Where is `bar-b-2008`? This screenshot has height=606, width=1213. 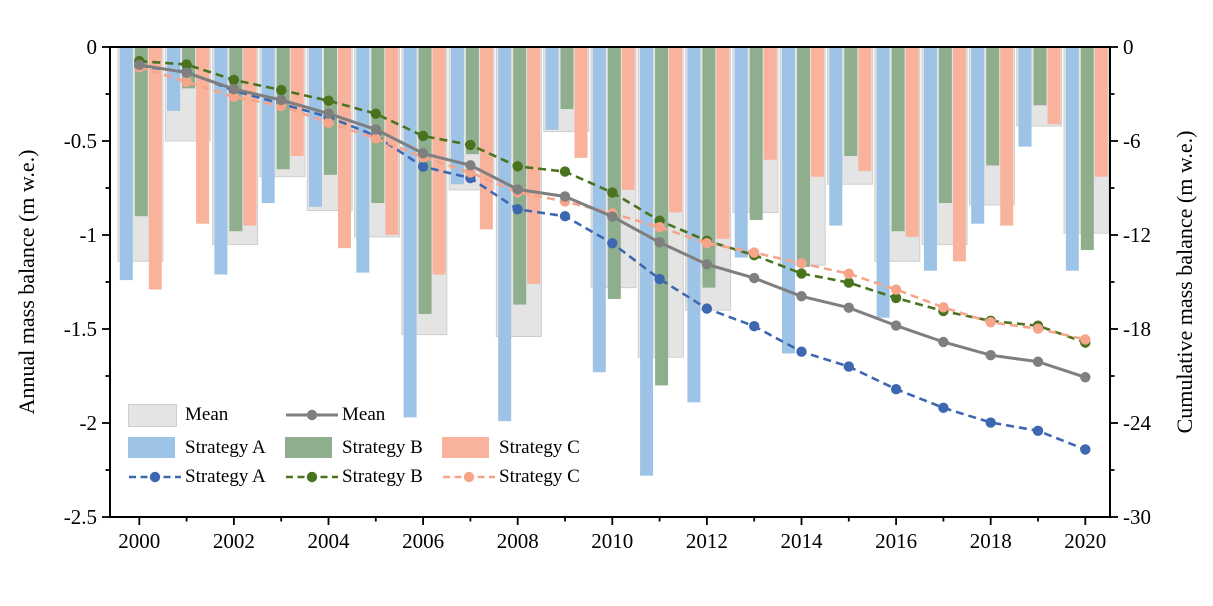 bar-b-2008 is located at coordinates (520, 176).